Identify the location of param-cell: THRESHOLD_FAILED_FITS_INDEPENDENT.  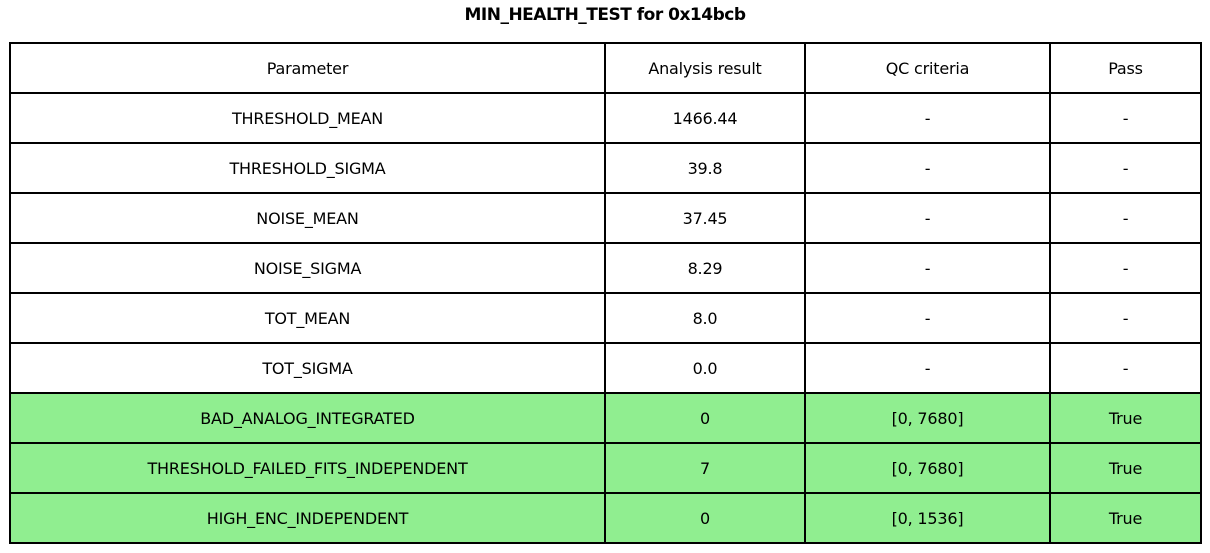
(307, 468).